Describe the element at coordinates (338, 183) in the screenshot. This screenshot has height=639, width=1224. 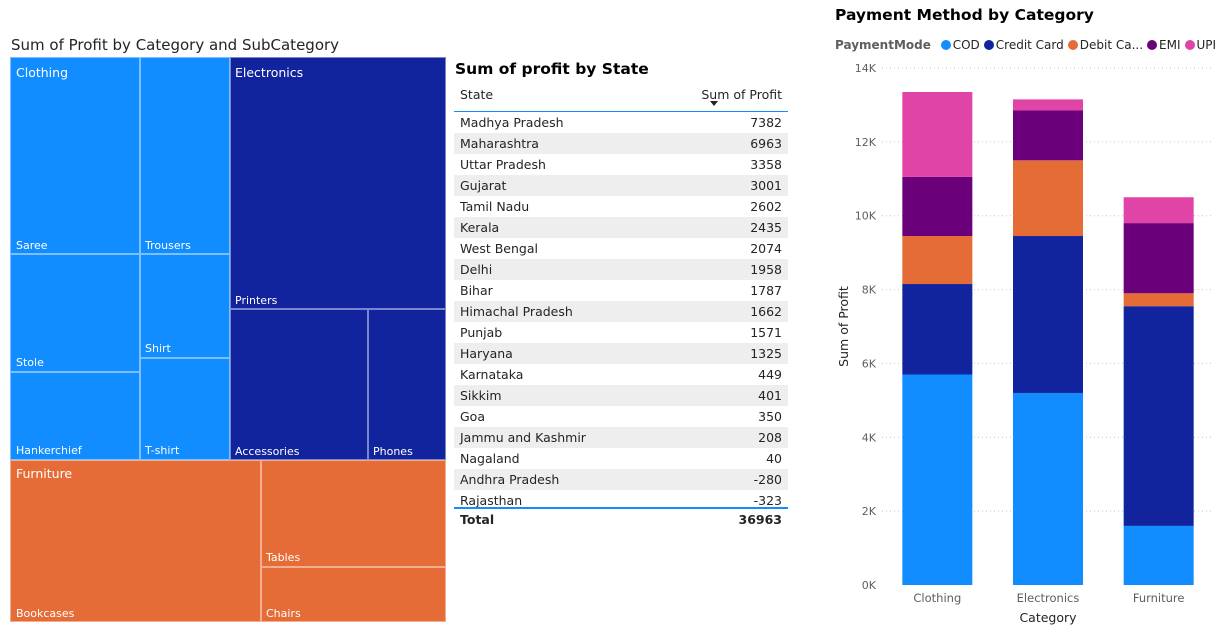
I see `treemap-cell-printers: Printers` at that location.